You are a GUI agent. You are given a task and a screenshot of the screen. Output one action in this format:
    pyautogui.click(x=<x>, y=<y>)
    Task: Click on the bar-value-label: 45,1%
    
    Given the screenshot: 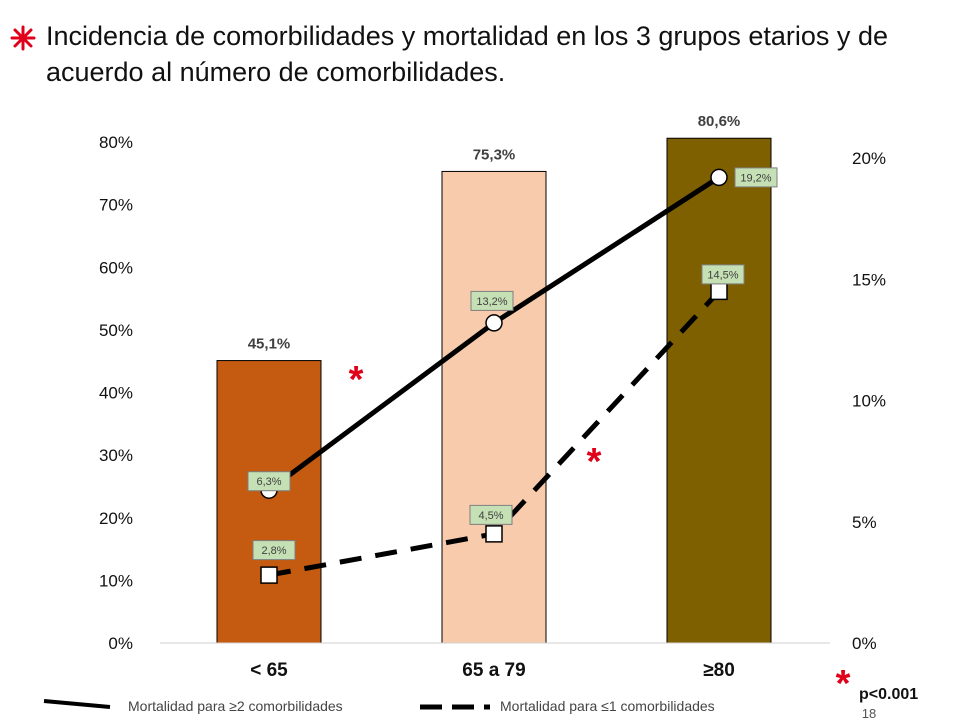 What is the action you would take?
    pyautogui.click(x=269, y=344)
    